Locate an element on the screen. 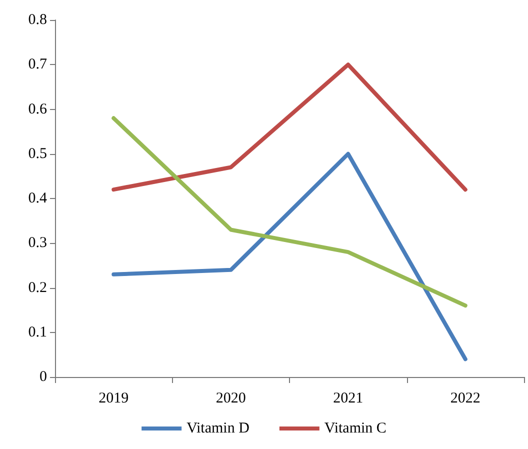 The image size is (528, 449). y-tick-label: 0.4 is located at coordinates (38, 198).